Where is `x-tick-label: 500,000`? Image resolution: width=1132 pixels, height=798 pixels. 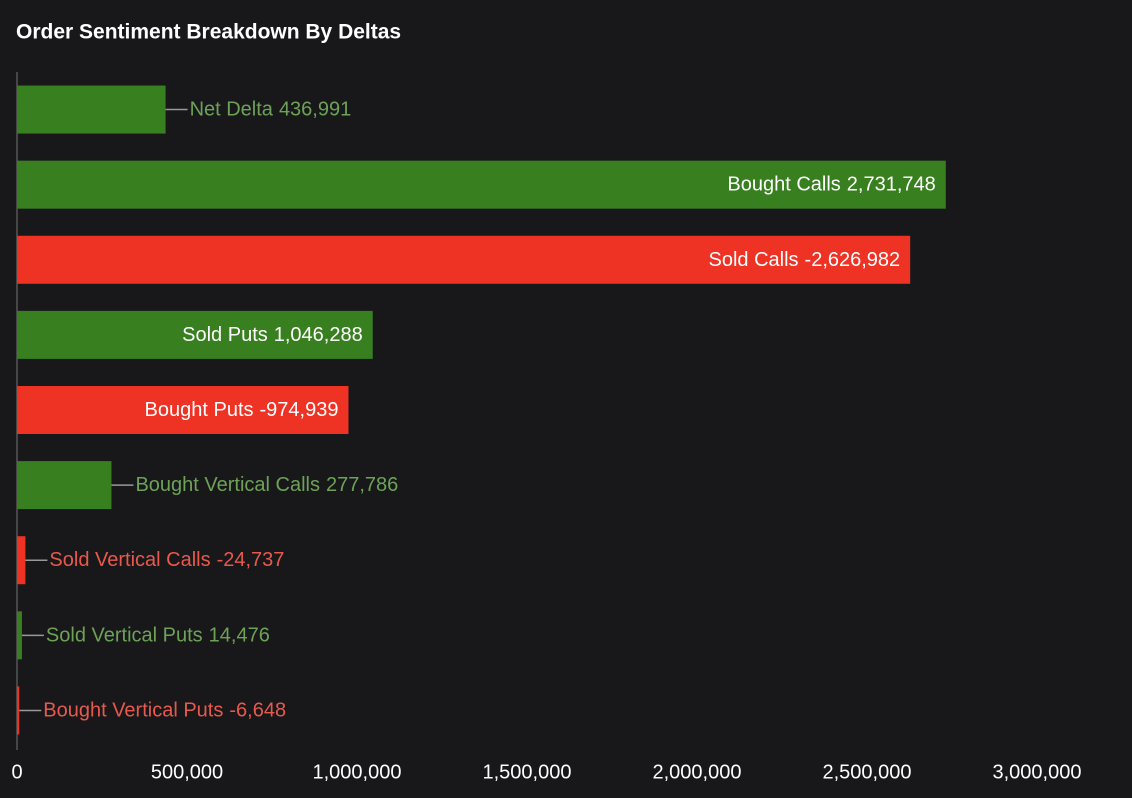 x-tick-label: 500,000 is located at coordinates (187, 772).